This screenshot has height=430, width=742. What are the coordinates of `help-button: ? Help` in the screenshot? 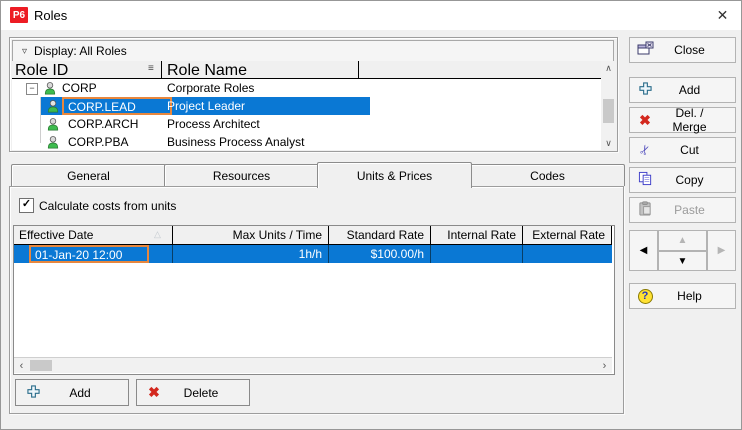 It's located at (682, 296).